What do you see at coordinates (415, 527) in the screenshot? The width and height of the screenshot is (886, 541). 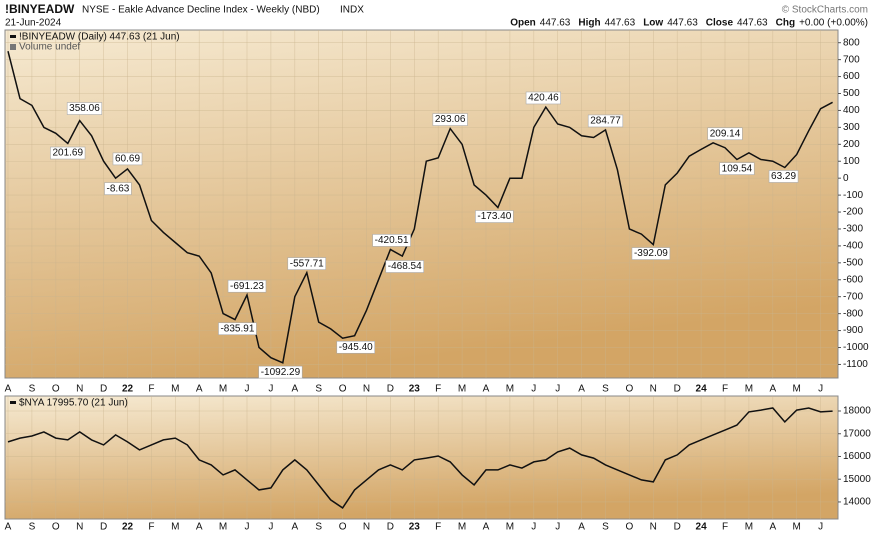 I see `x-tick-label: 23` at bounding box center [415, 527].